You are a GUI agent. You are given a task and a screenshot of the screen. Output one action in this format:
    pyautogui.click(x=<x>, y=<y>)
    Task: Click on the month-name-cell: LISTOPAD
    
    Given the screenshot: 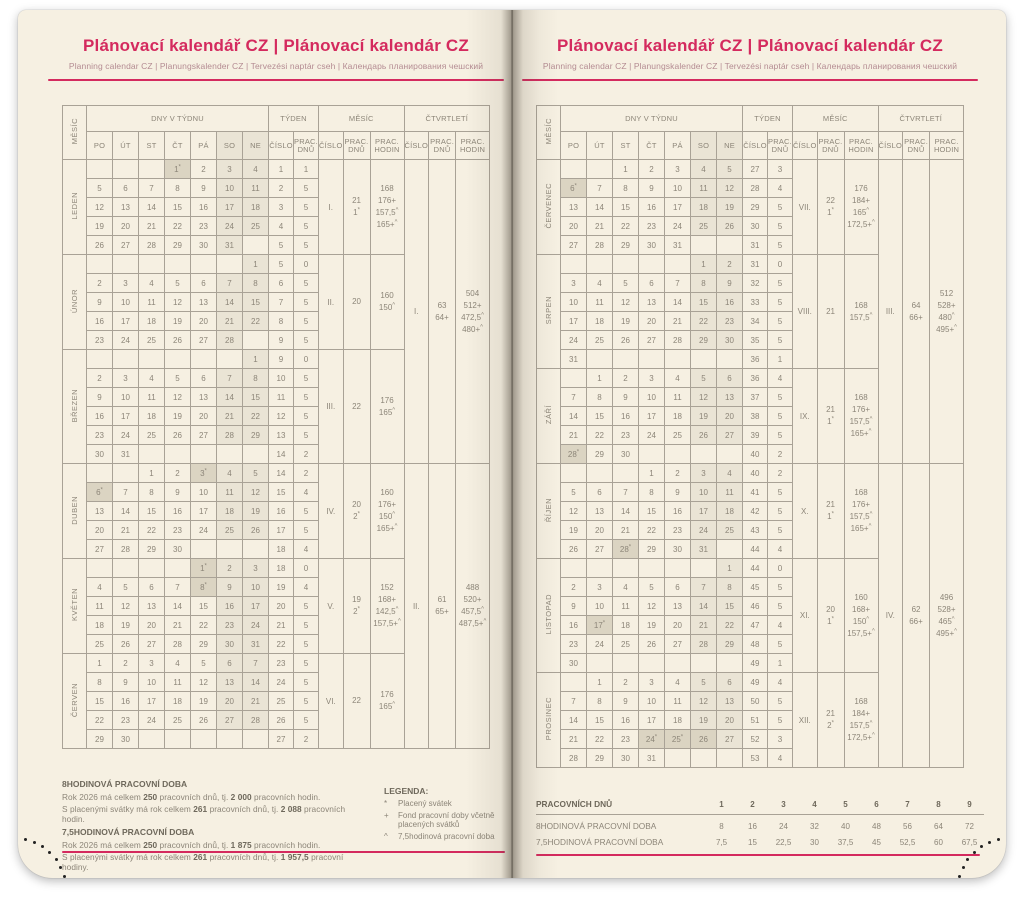 What is the action you would take?
    pyautogui.click(x=548, y=615)
    